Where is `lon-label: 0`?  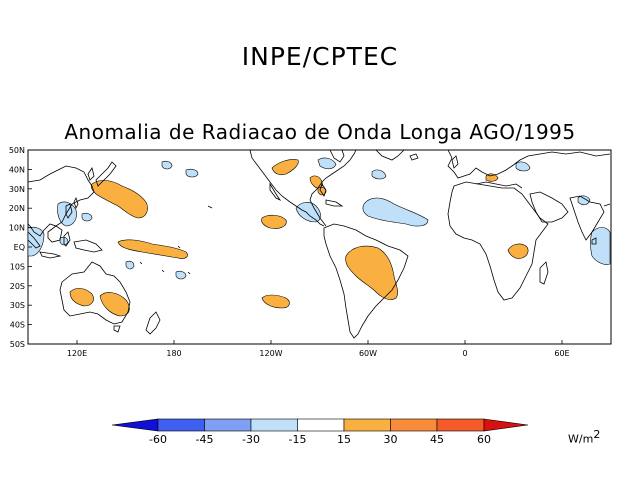
lon-label: 0 is located at coordinates (464, 353).